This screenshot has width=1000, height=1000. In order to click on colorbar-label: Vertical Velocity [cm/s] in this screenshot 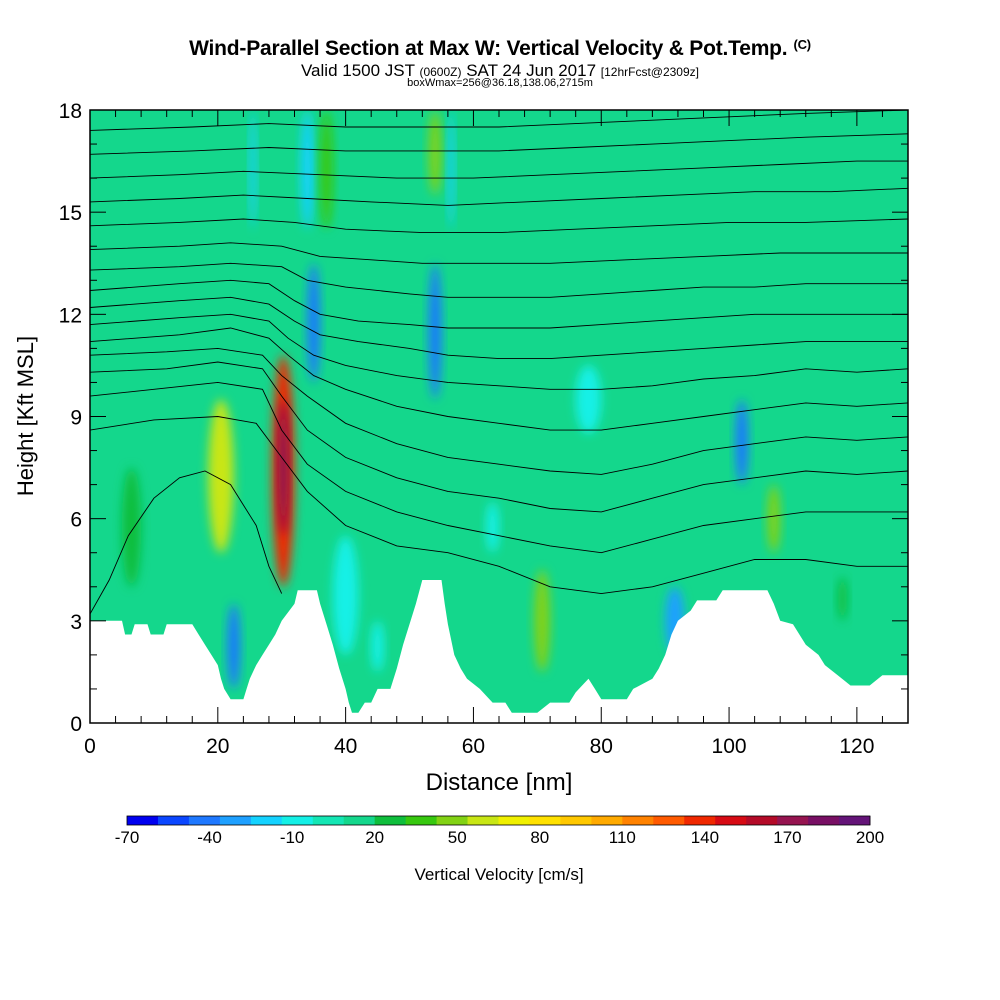, I will do `click(498, 874)`.